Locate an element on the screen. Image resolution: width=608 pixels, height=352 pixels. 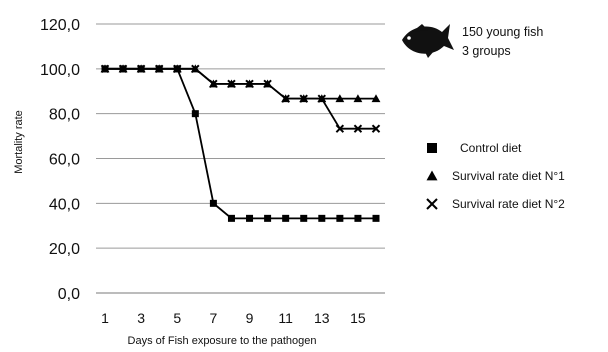
x-tick-label: 5 is located at coordinates (177, 318).